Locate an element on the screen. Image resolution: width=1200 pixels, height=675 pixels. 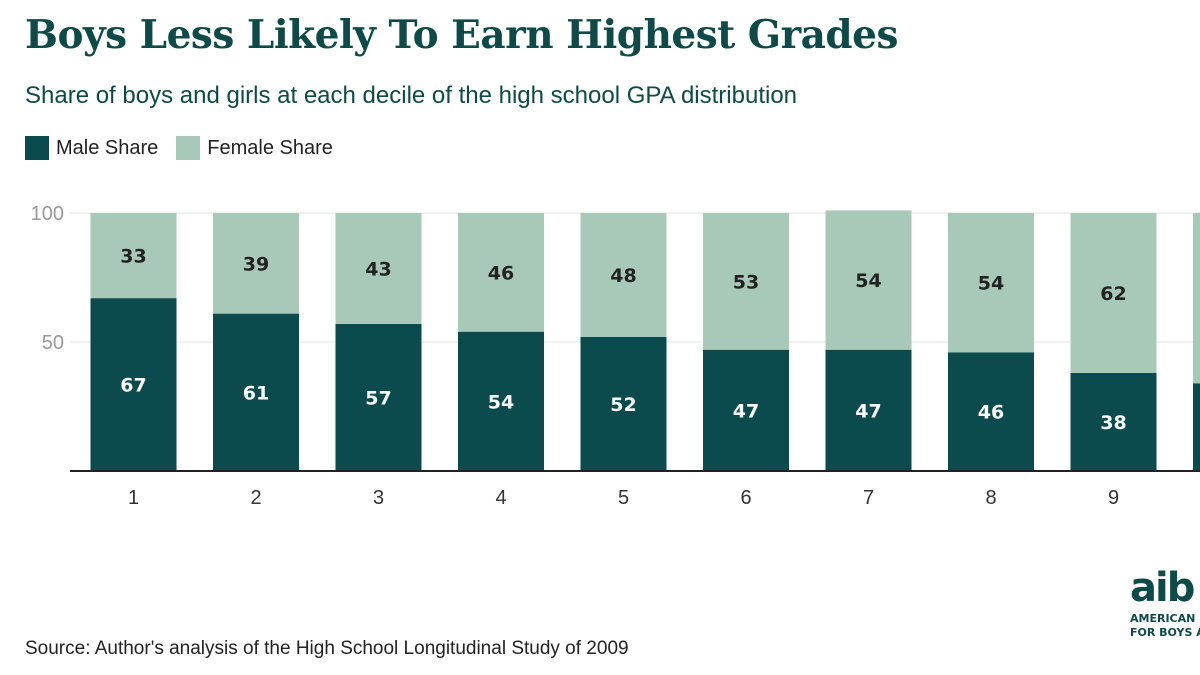
data-label-male: 61 is located at coordinates (256, 393).